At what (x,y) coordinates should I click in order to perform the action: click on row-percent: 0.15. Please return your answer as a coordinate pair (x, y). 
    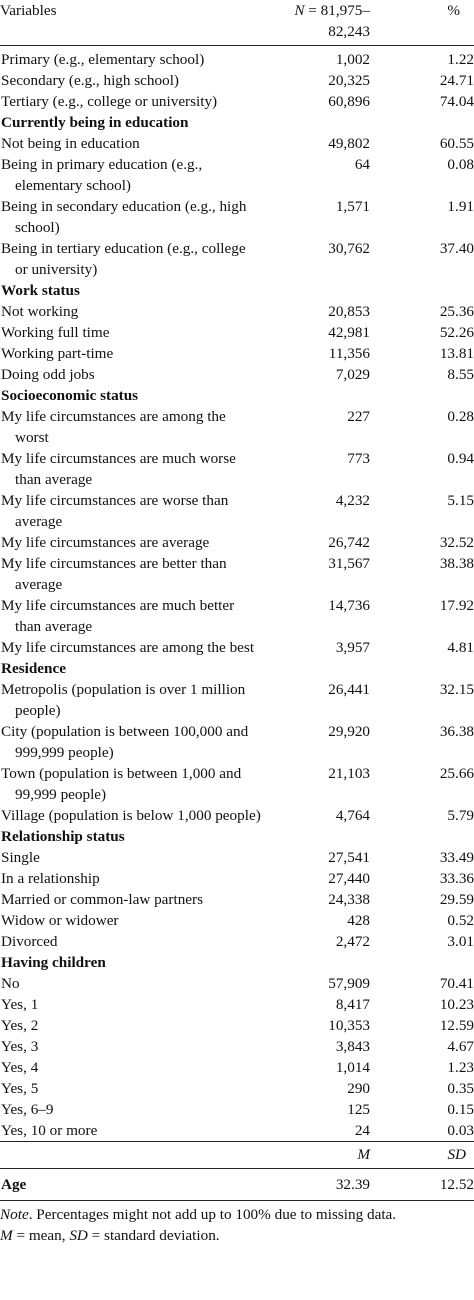
    Looking at the image, I should click on (460, 1109).